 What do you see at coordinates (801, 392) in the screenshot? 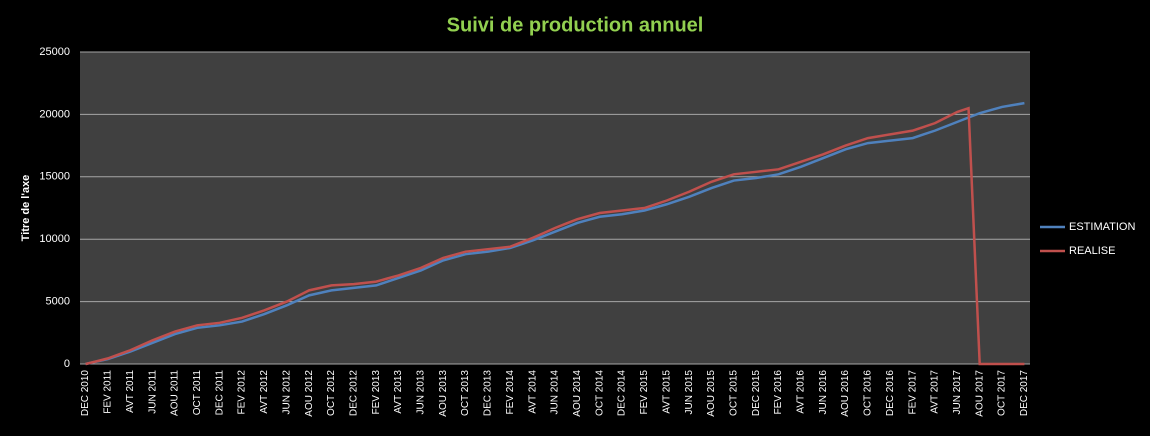
I see `x-tick-label: AVT 2016` at bounding box center [801, 392].